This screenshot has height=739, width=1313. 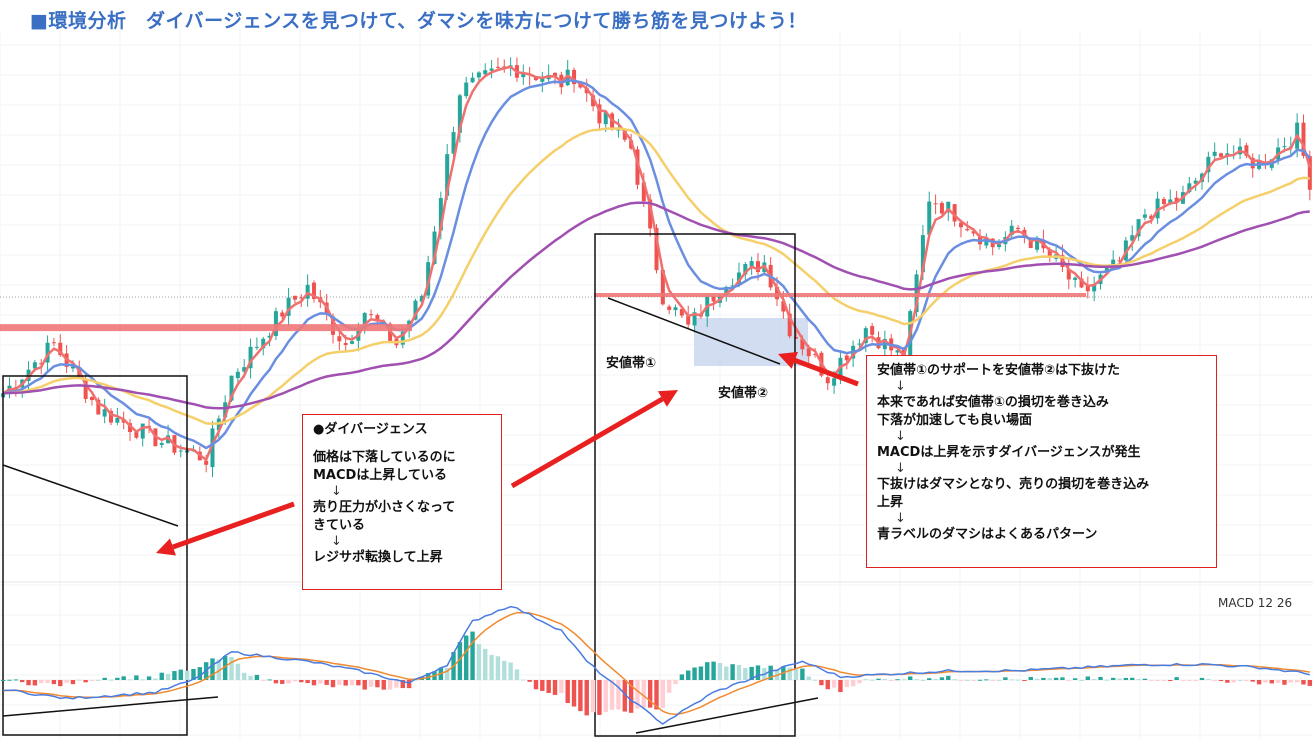 What do you see at coordinates (987, 534) in the screenshot?
I see `note-line: 青ラベルのダマシはよくあるパターン` at bounding box center [987, 534].